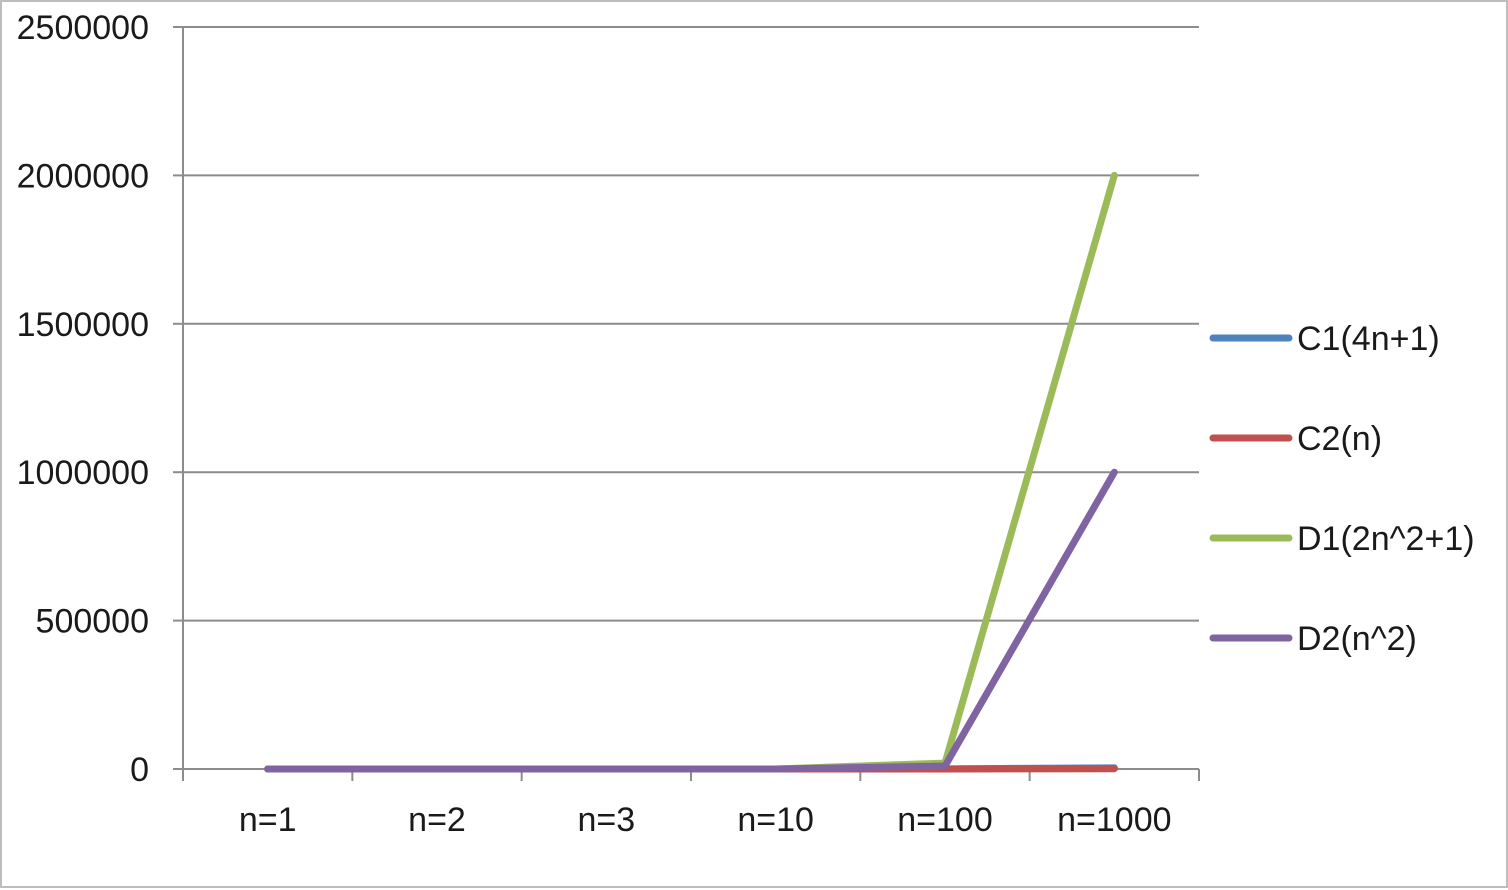 The height and width of the screenshot is (890, 1508). I want to click on x-tick-label: n=1, so click(268, 820).